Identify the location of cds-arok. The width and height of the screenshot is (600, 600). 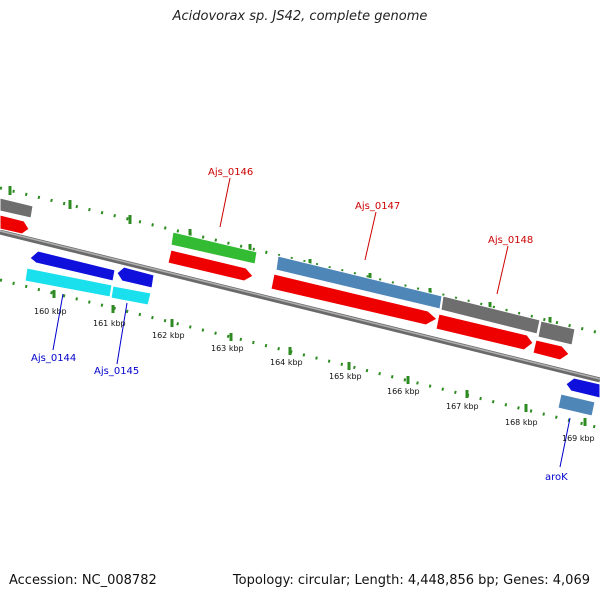
(576, 405).